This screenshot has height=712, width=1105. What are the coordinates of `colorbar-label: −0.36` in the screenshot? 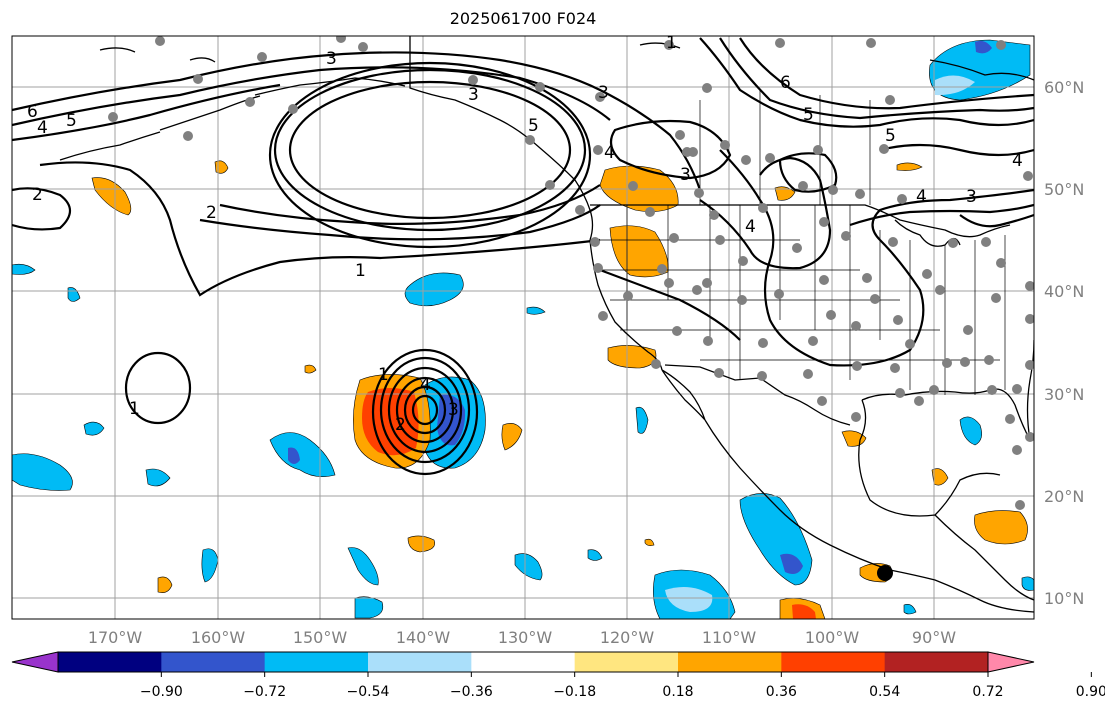 It's located at (471, 692).